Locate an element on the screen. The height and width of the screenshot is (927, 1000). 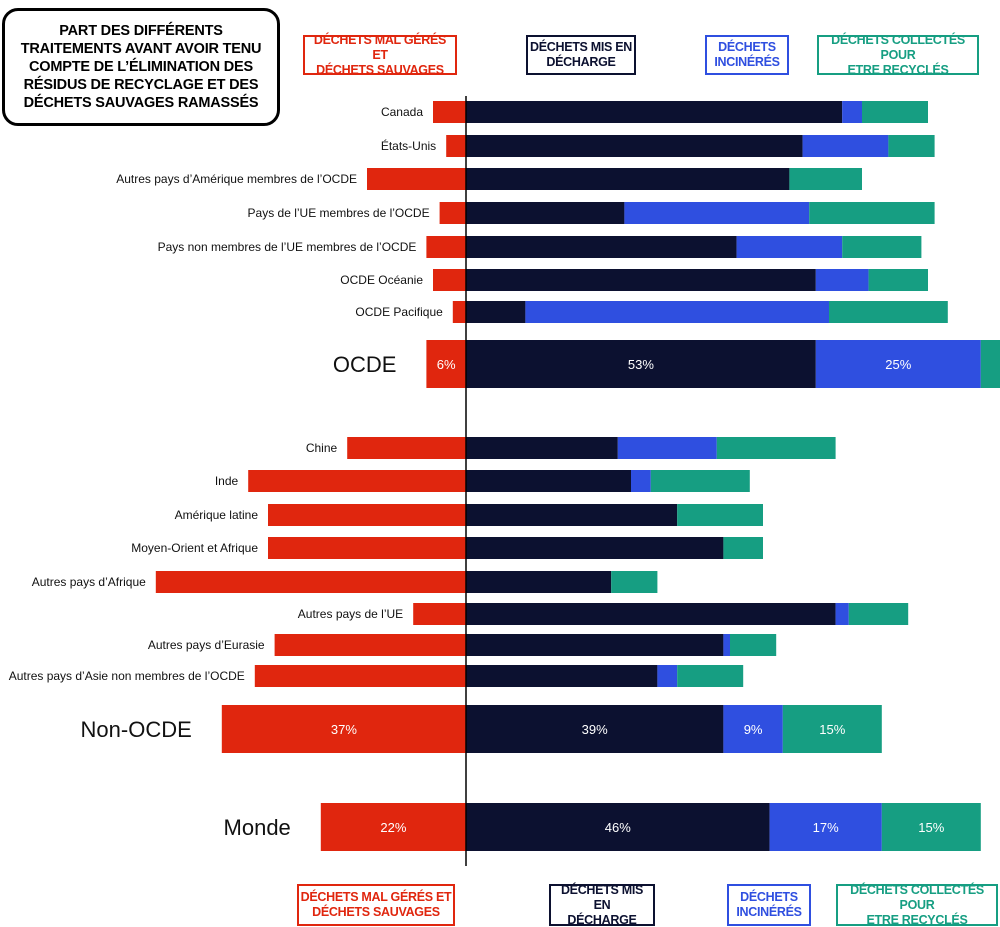
legend-incinerated-bottom-label: DÉCHETS INCINÉRÉS is located at coordinates (769, 904).